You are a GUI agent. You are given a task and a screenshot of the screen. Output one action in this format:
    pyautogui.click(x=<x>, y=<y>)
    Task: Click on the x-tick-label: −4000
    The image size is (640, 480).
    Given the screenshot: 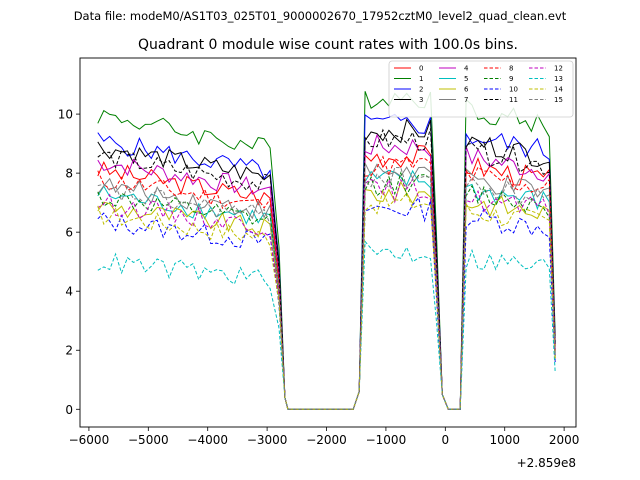 What is the action you would take?
    pyautogui.click(x=207, y=440)
    